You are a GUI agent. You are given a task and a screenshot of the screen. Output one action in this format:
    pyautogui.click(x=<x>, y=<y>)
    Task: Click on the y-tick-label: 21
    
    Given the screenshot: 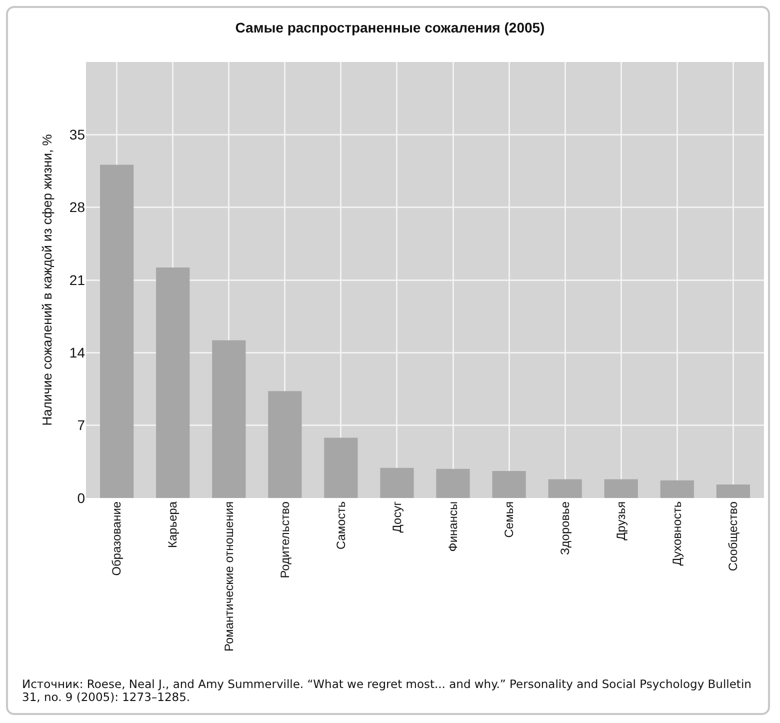 What is the action you would take?
    pyautogui.click(x=77, y=280)
    